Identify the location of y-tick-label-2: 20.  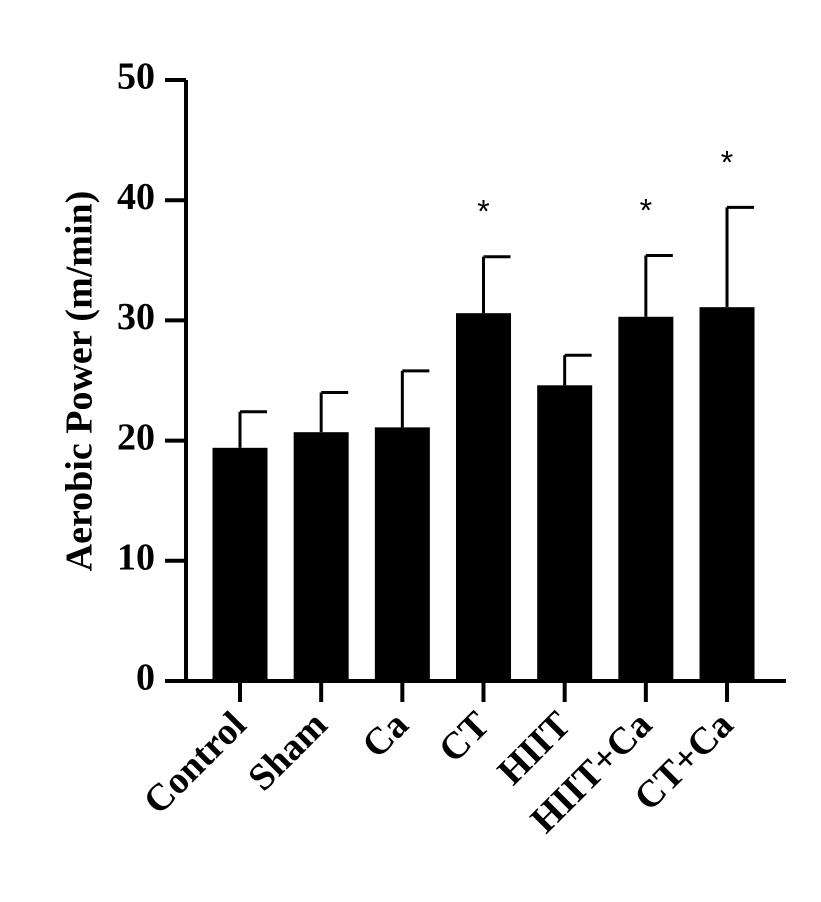
(136, 437).